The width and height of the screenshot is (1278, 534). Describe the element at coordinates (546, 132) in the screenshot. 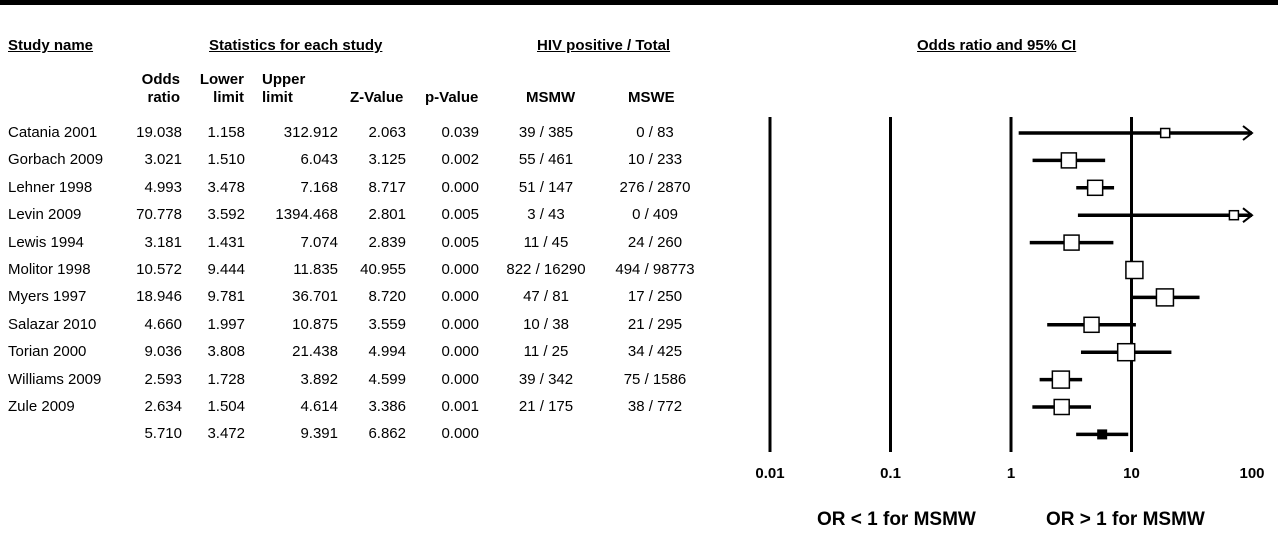

I see `cell-msmw: 39 / 385` at that location.